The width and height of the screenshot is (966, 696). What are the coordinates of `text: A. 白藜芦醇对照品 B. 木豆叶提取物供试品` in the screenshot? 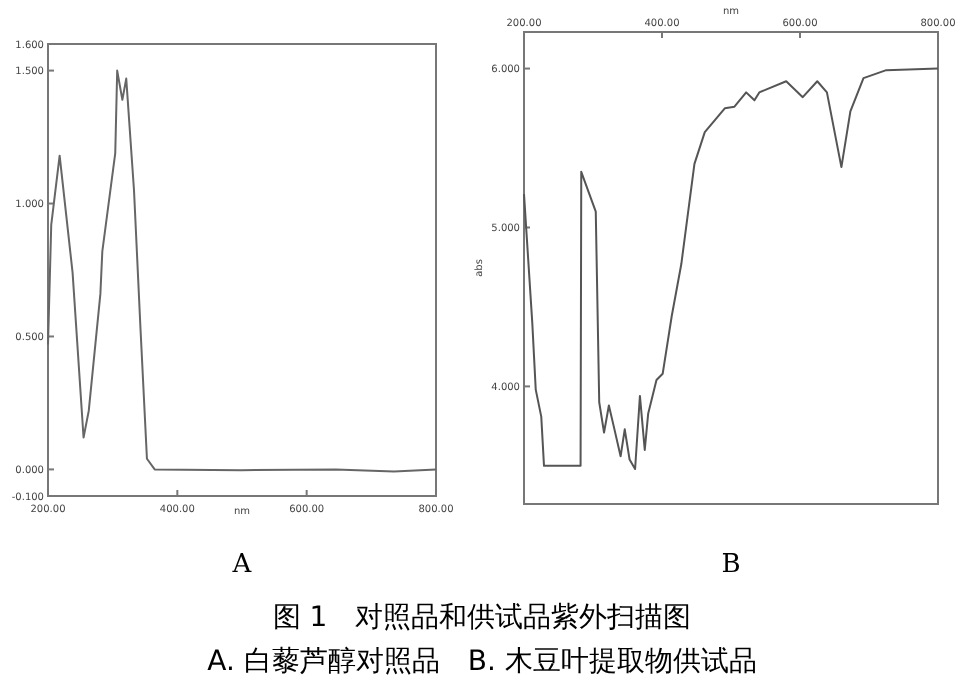 It's located at (482, 662).